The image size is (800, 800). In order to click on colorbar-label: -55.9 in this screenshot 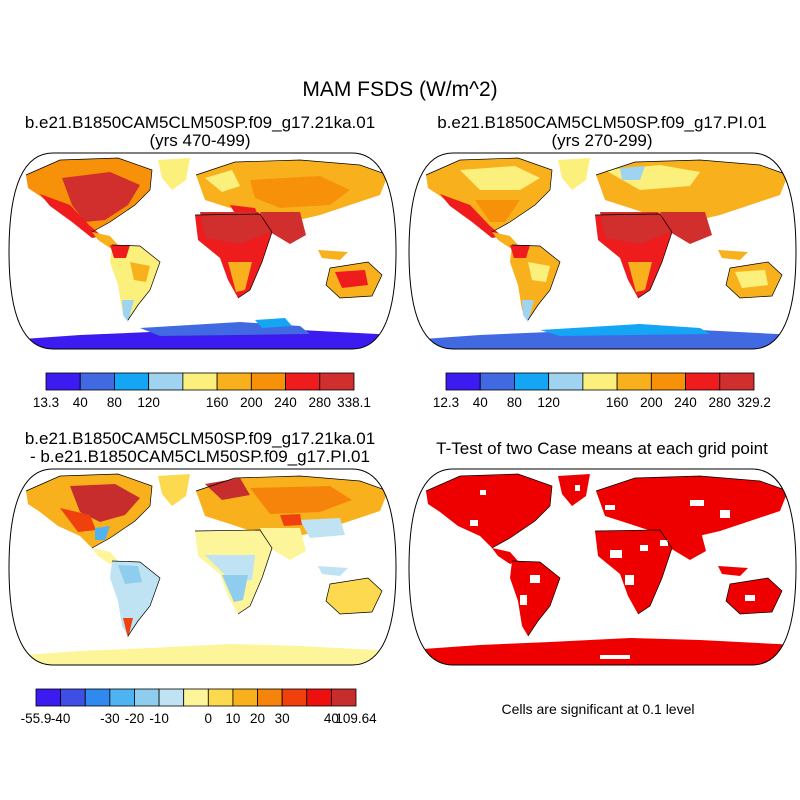, I will do `click(36, 718)`.